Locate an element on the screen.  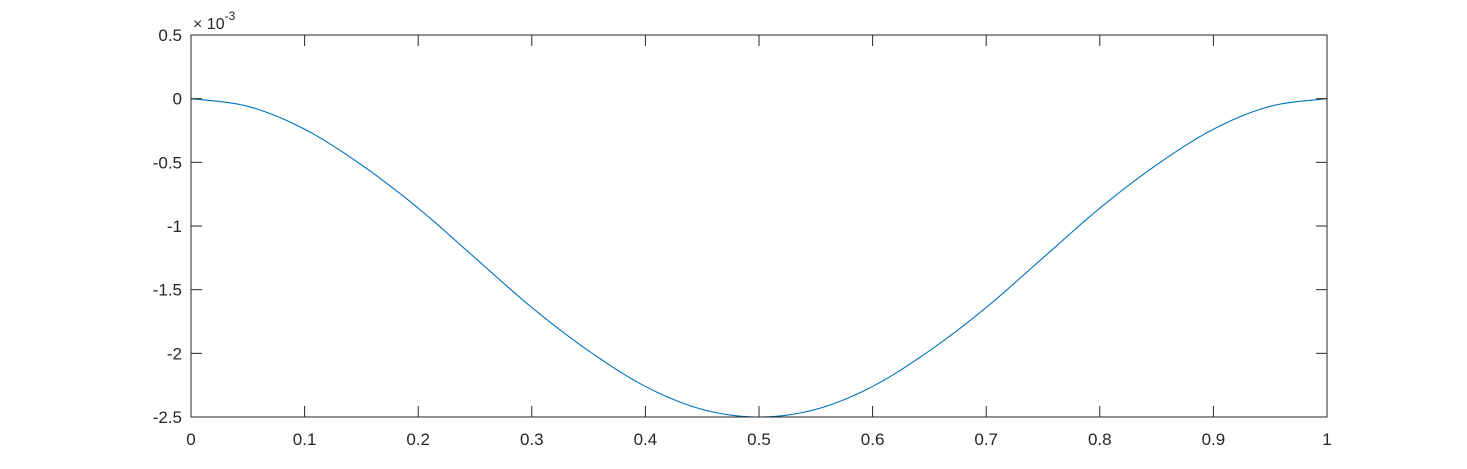
x-tick-label: 0.6 is located at coordinates (873, 439).